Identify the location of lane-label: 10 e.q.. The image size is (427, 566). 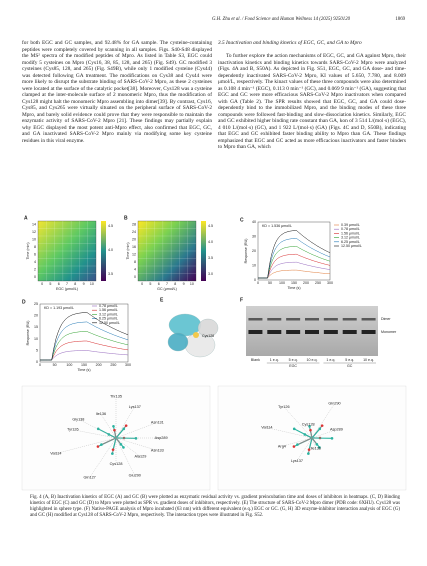
(312, 360).